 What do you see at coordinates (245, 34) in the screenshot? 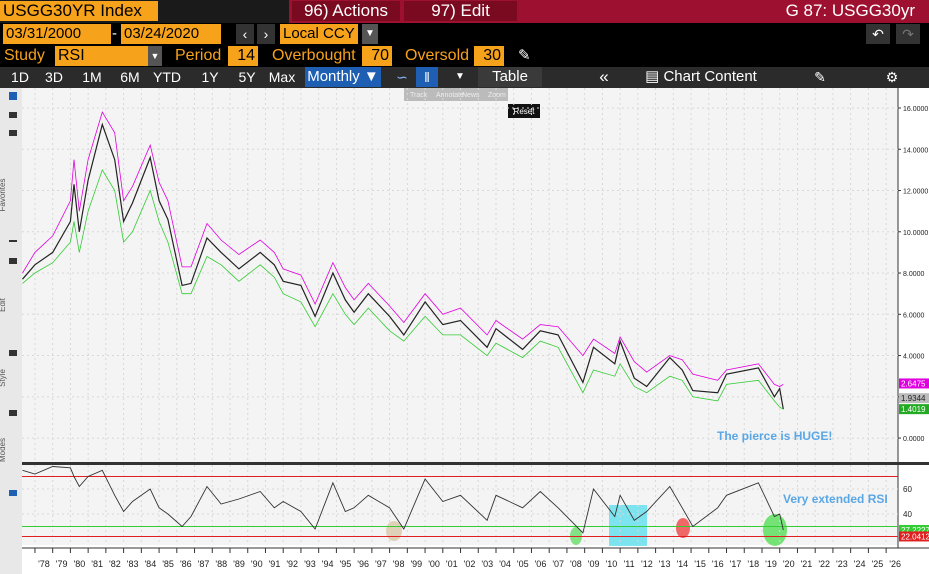
I see `prev-button: ‹` at bounding box center [245, 34].